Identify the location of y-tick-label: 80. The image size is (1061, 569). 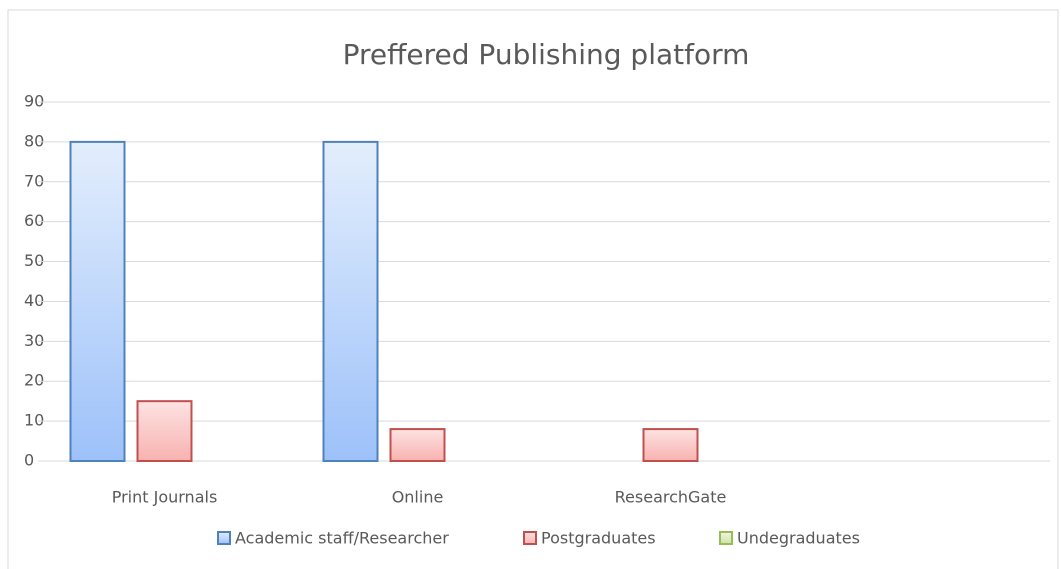
(34, 140).